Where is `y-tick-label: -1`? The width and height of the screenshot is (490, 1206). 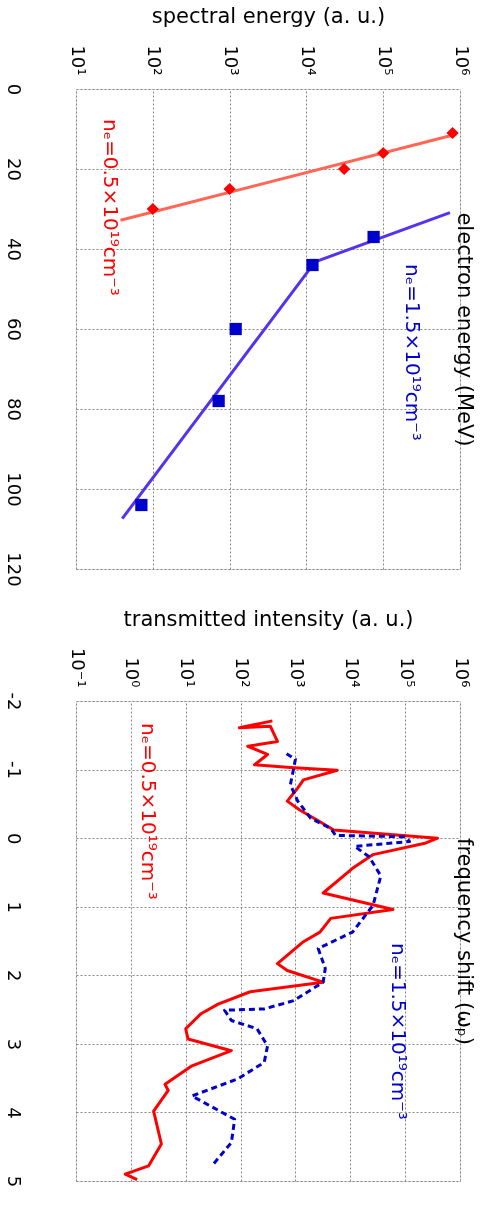 y-tick-label: -1 is located at coordinates (14, 770).